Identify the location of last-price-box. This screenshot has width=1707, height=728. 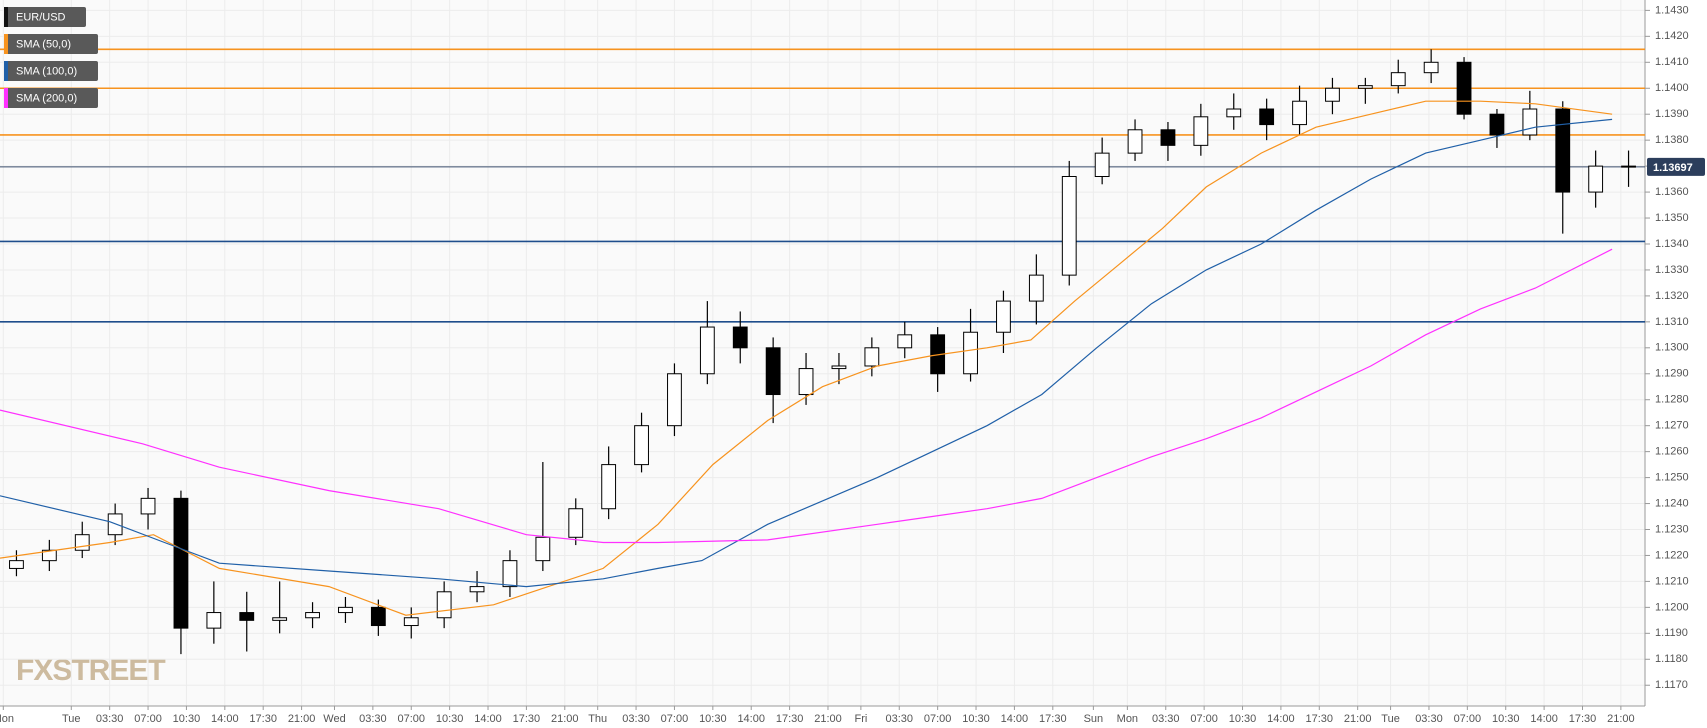
(1676, 166).